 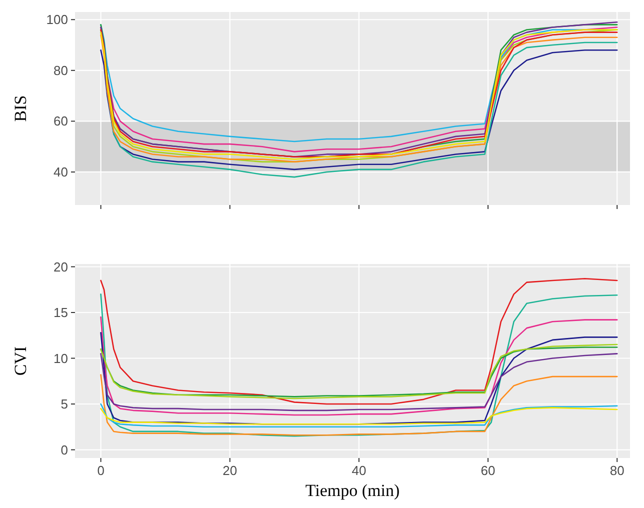 What do you see at coordinates (61, 70) in the screenshot?
I see `y-tick-label: 80` at bounding box center [61, 70].